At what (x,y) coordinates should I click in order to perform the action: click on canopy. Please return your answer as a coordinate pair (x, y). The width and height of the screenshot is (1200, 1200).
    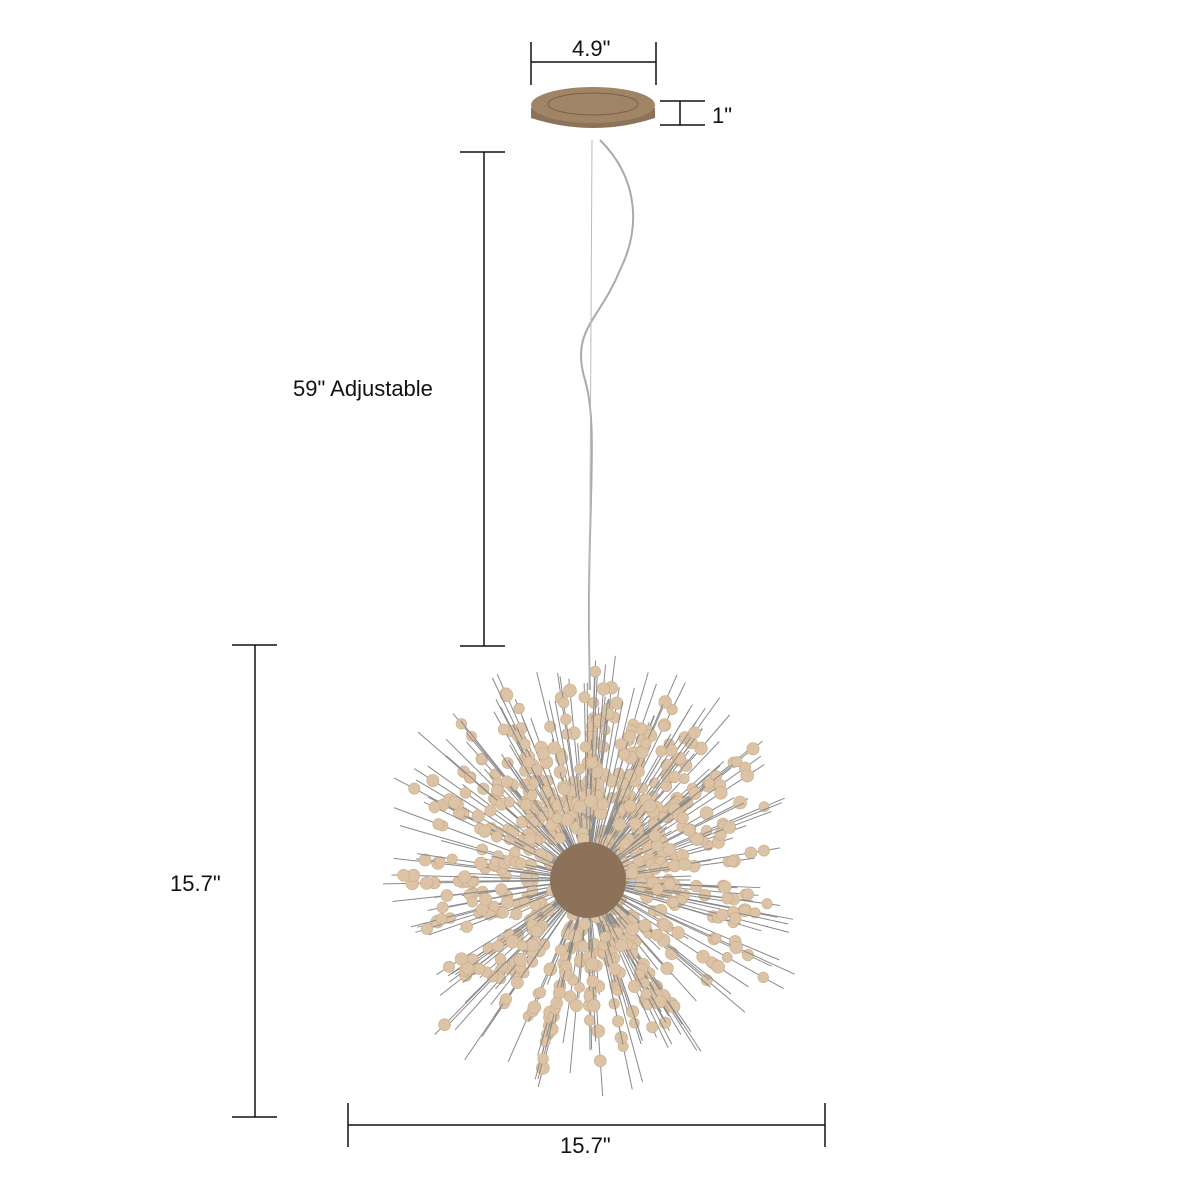
    Looking at the image, I should click on (593, 107).